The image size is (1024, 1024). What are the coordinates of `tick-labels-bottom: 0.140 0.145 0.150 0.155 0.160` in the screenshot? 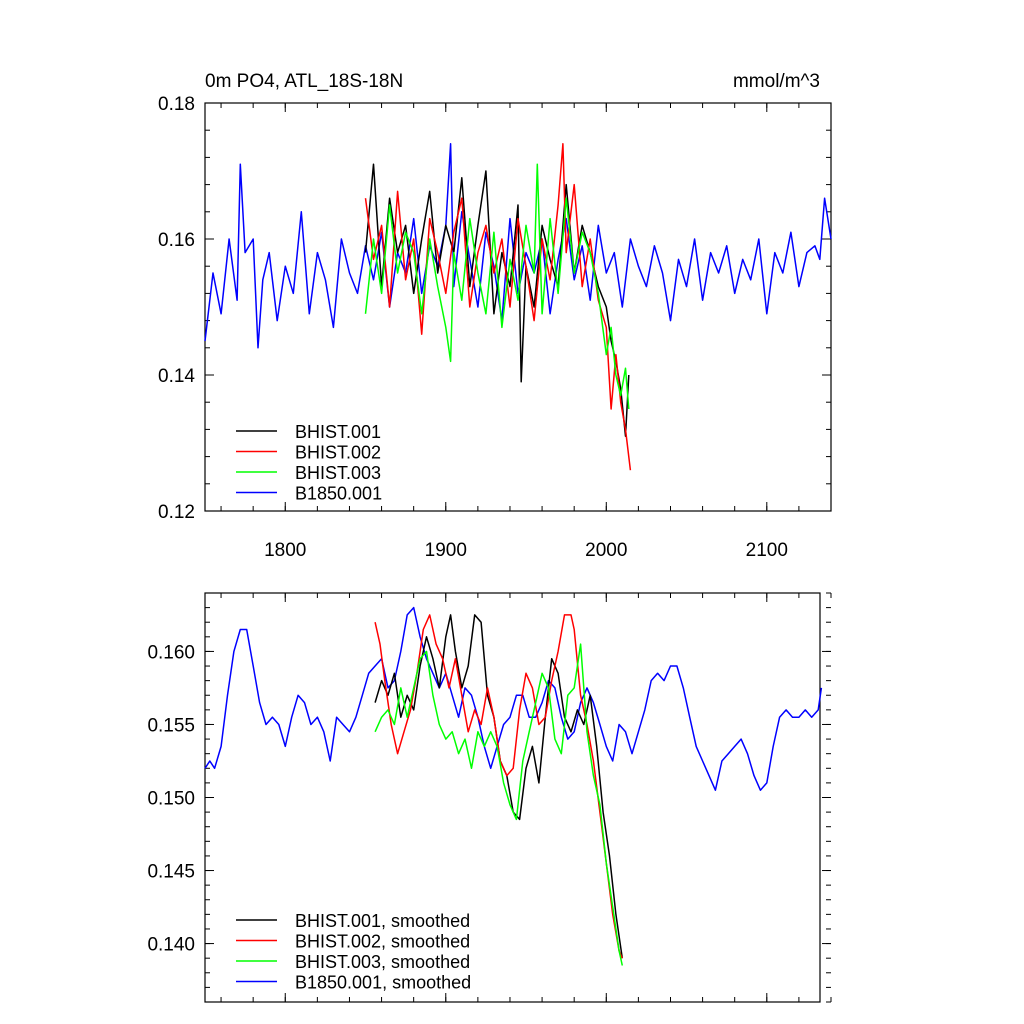 It's located at (171, 798).